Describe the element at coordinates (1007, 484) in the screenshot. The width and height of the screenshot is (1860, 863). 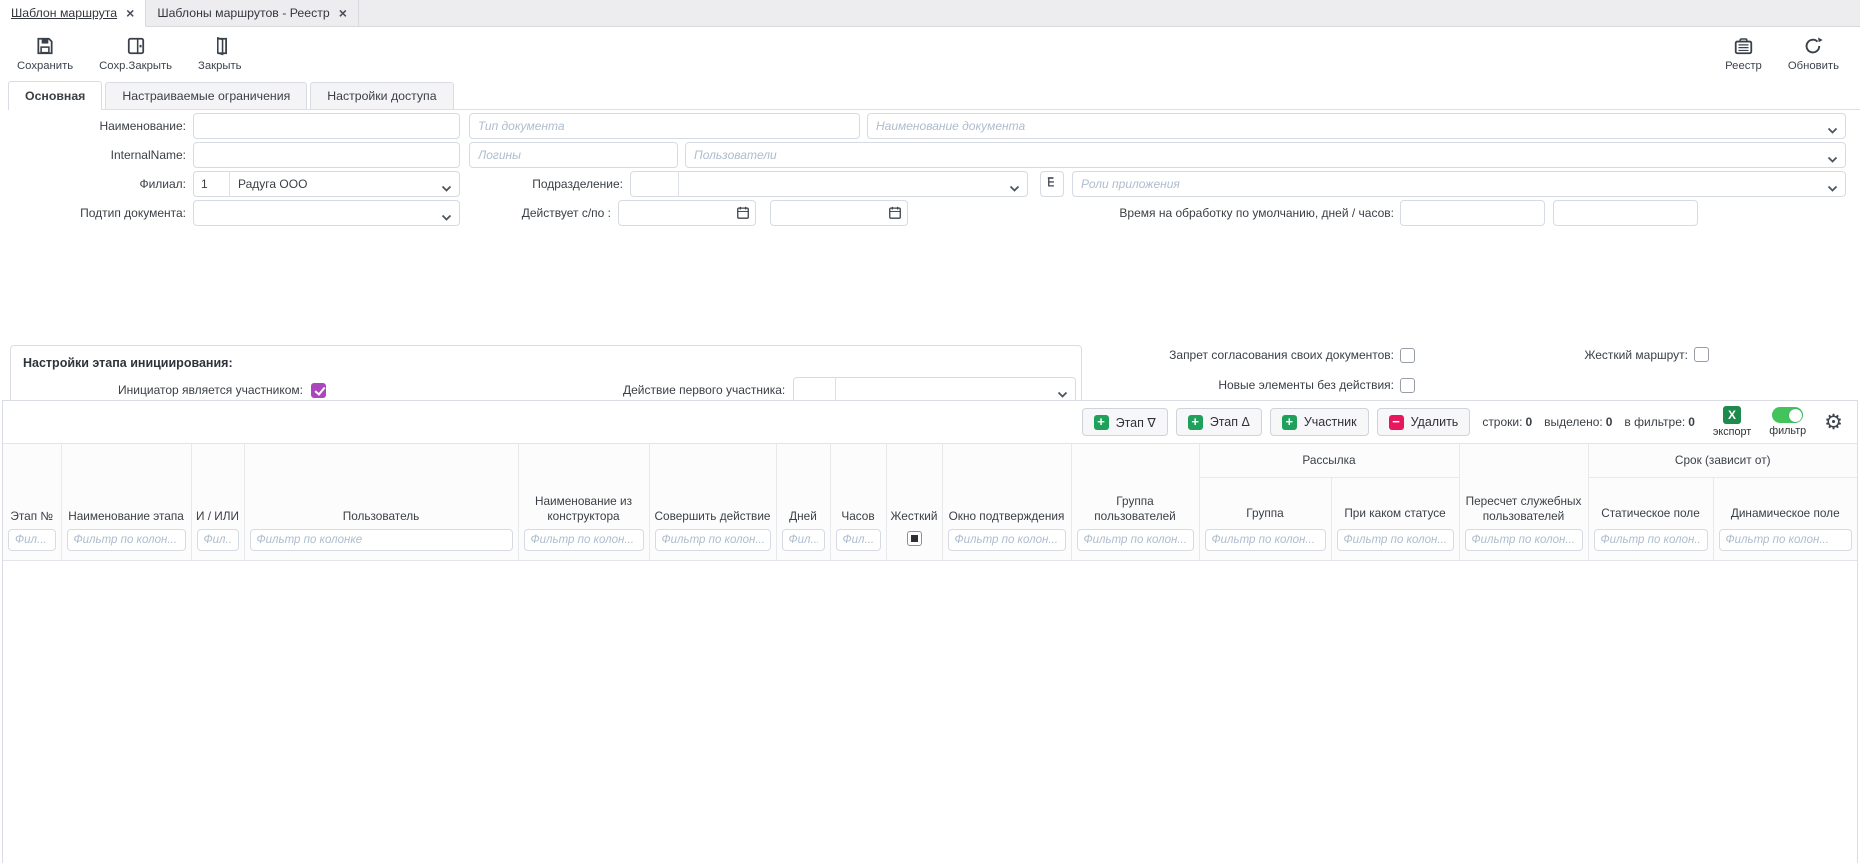
I see `column-header-confirm-window: Окно подтверждения` at that location.